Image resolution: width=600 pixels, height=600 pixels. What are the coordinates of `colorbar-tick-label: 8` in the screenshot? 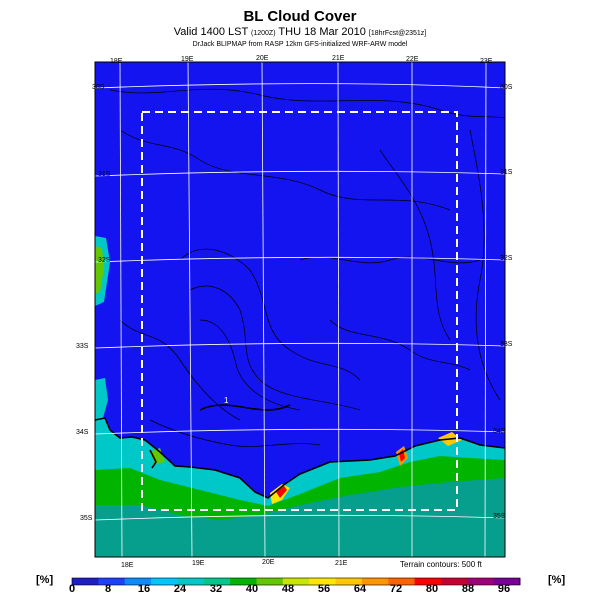 It's located at (108, 589).